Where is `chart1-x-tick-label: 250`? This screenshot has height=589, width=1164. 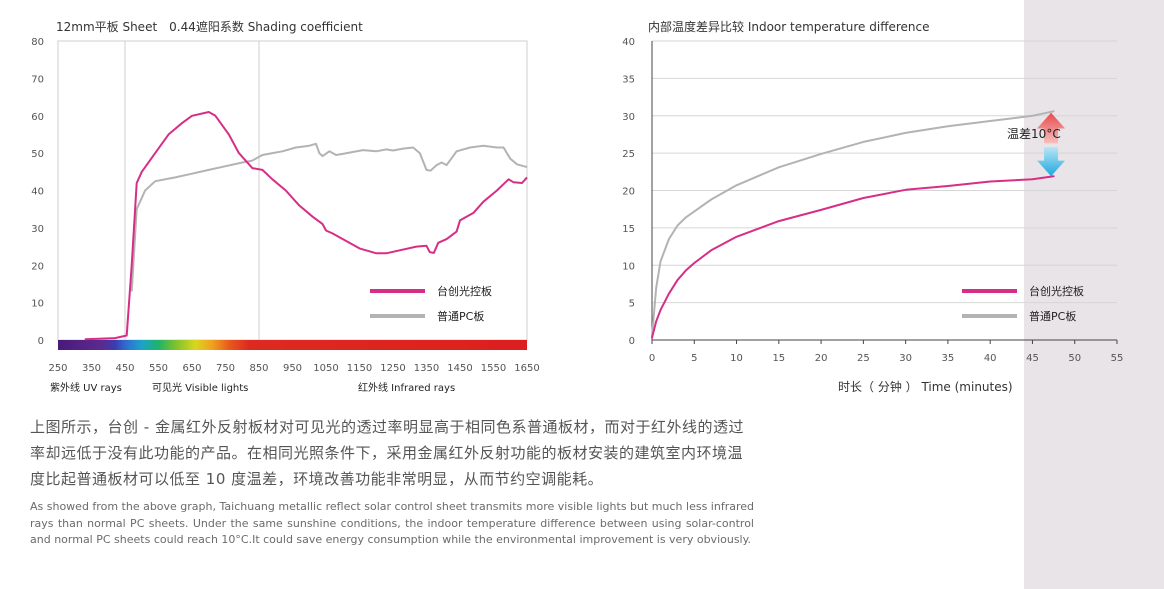
chart1-x-tick-label: 250 is located at coordinates (57, 368).